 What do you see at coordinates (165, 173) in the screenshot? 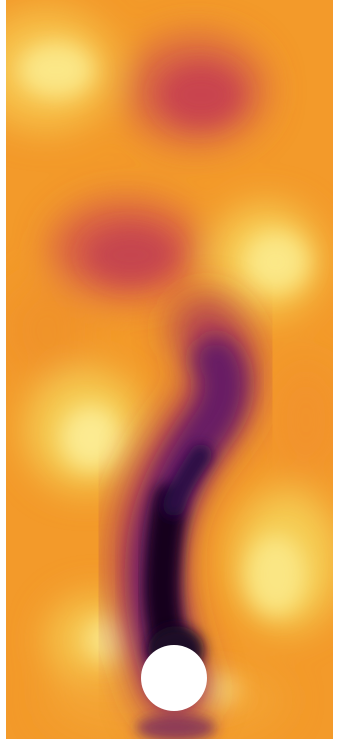
I see `vortex-cores` at bounding box center [165, 173].